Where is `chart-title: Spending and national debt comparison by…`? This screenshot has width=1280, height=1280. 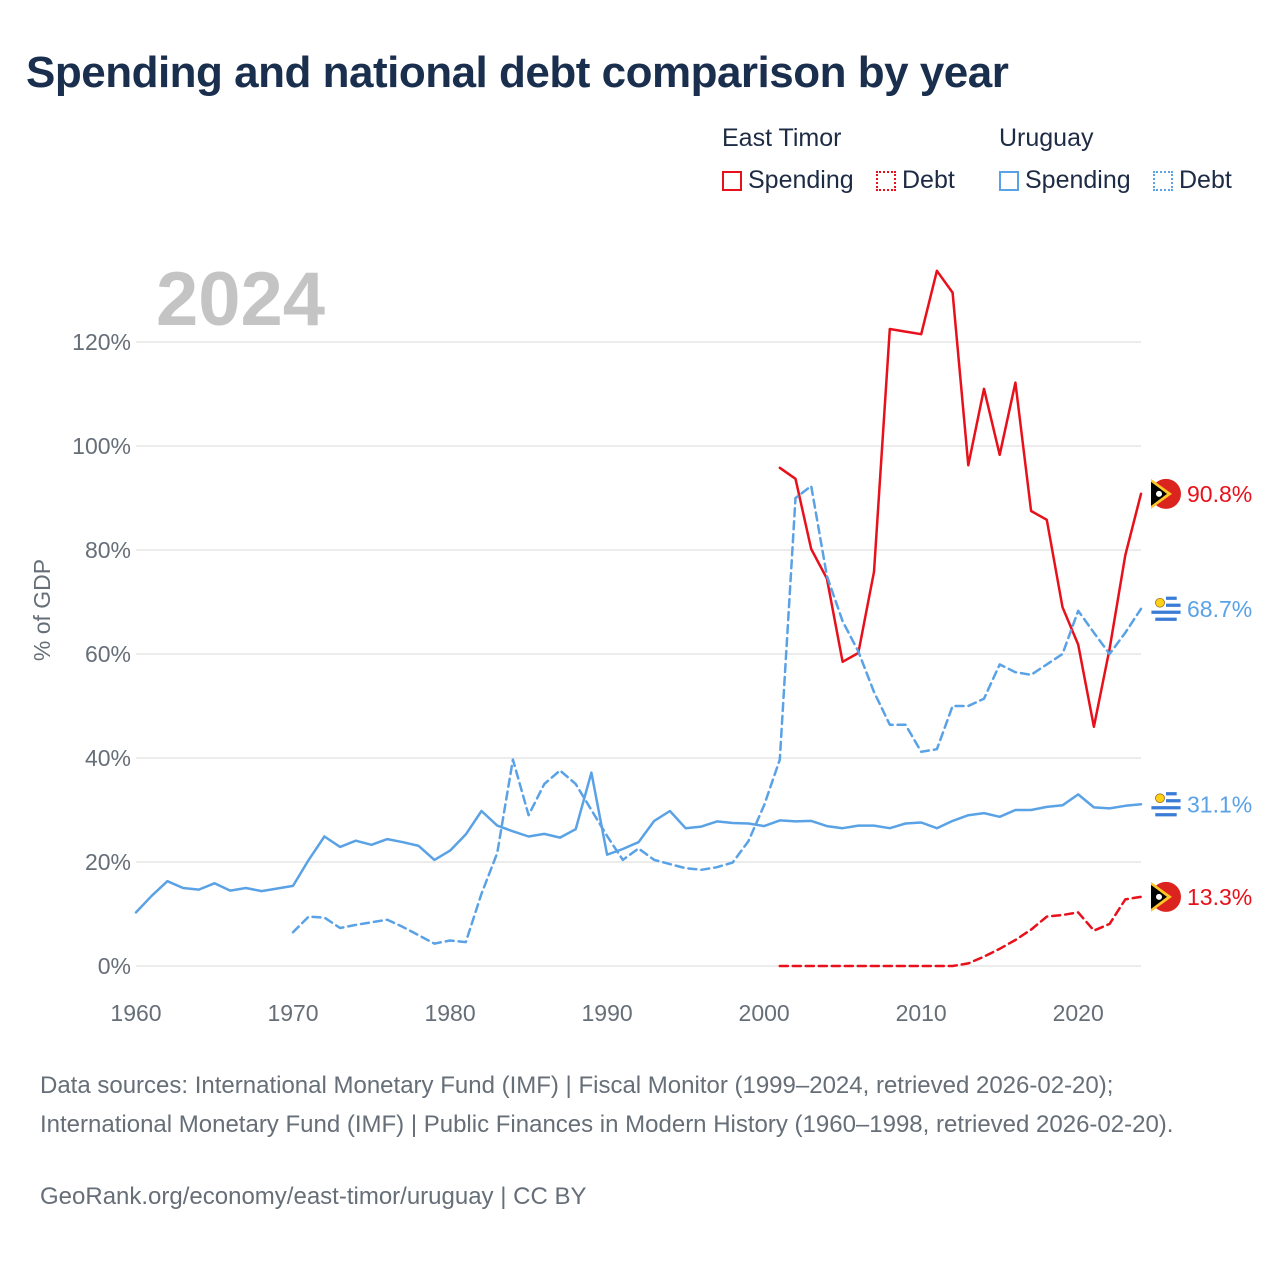 chart-title: Spending and national debt comparison by… is located at coordinates (517, 72).